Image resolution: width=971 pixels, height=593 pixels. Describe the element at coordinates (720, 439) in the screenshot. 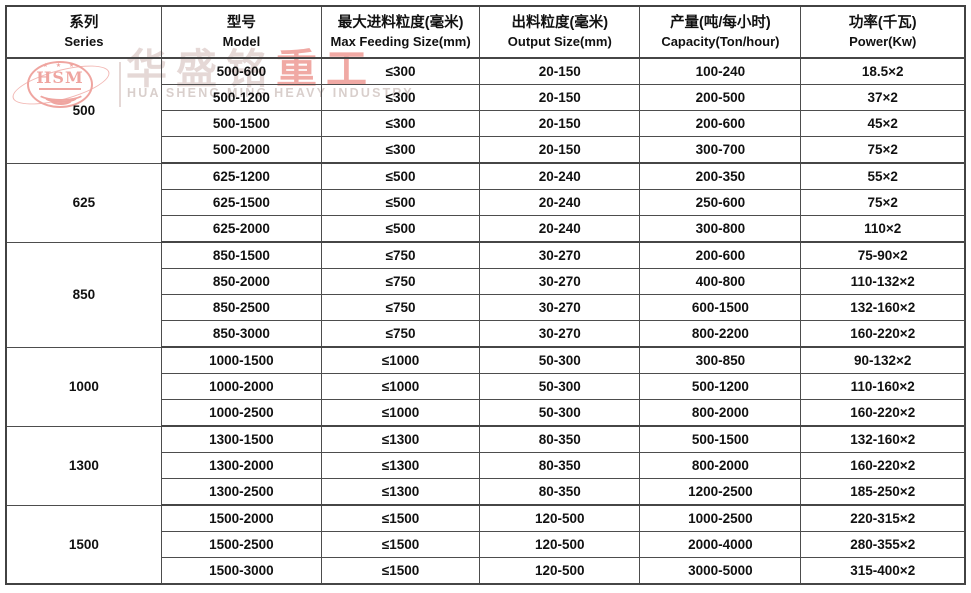

I see `capacity-cell: 500-1500` at that location.